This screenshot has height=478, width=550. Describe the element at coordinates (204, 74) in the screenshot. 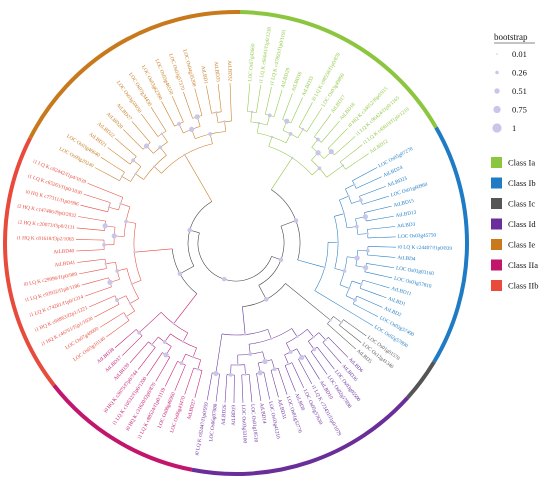

I see `leaf-label: AtLBD1` at that location.